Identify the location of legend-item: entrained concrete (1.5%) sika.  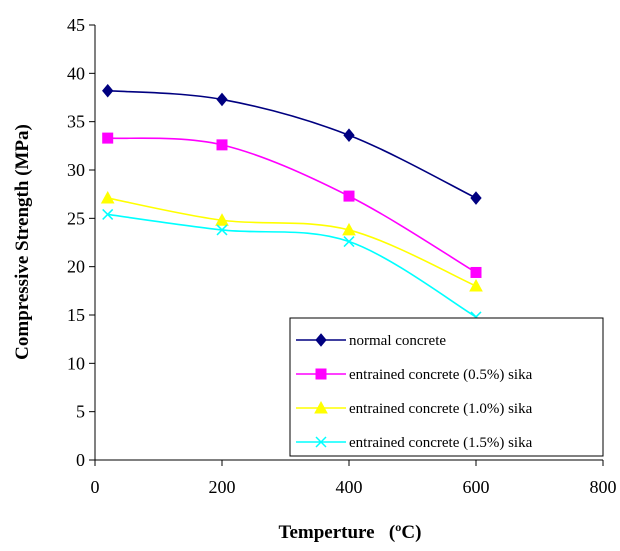
(414, 443).